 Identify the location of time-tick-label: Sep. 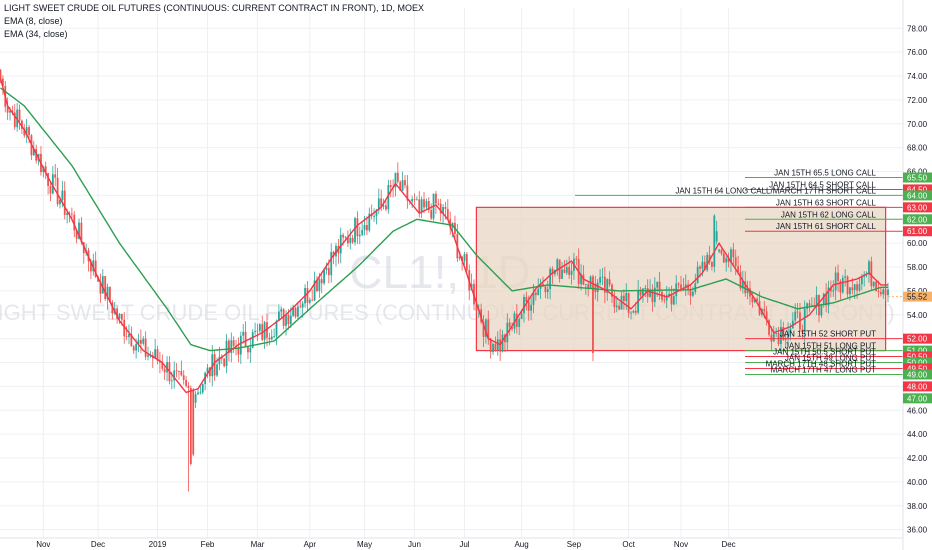
(574, 544).